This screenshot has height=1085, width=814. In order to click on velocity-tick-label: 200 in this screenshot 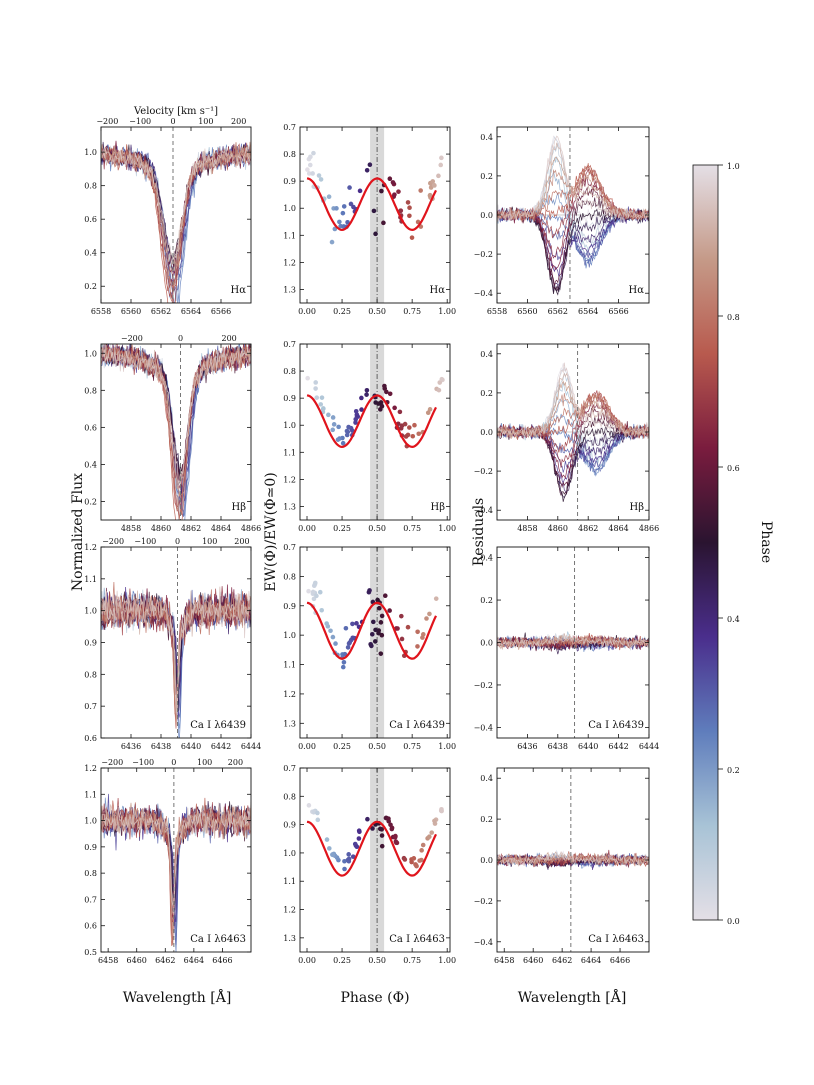, I will do `click(235, 762)`.